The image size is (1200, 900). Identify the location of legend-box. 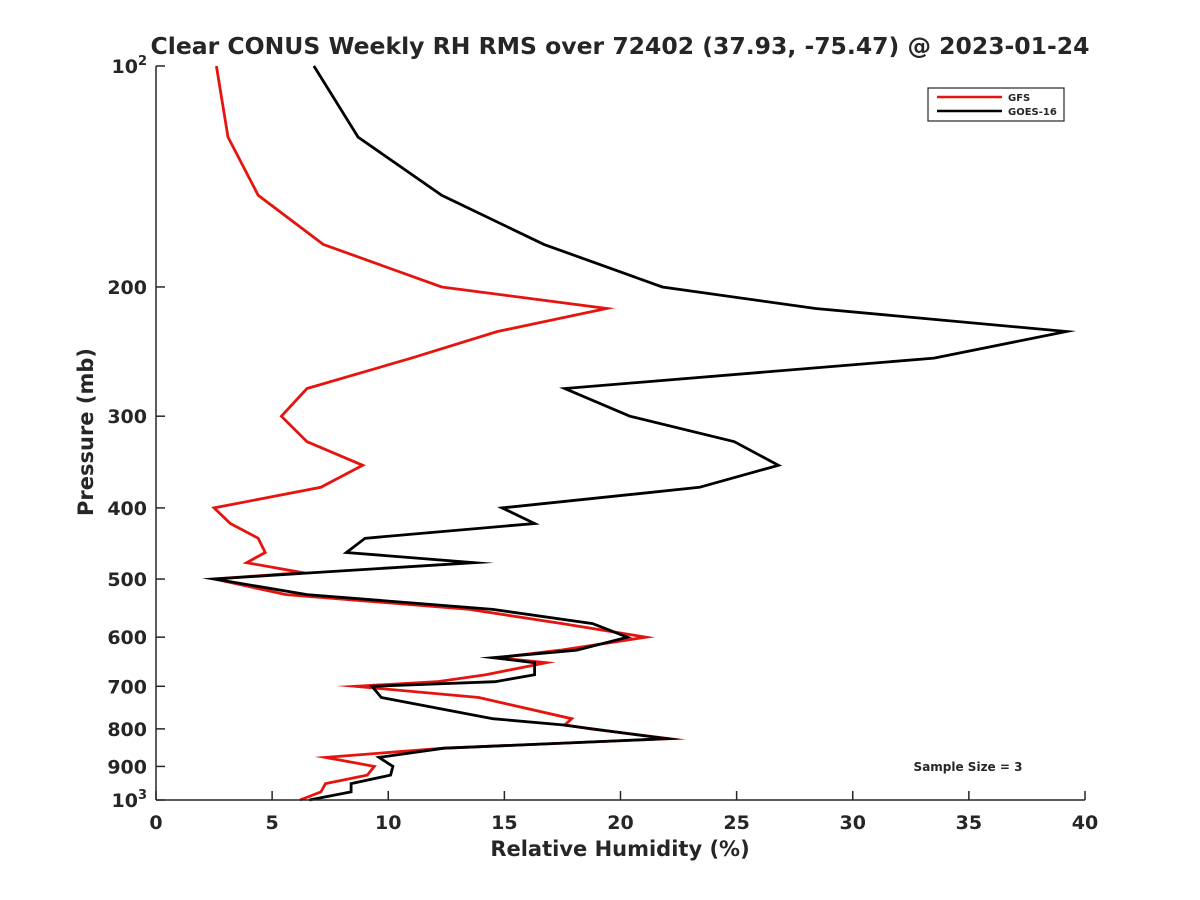
(996, 104).